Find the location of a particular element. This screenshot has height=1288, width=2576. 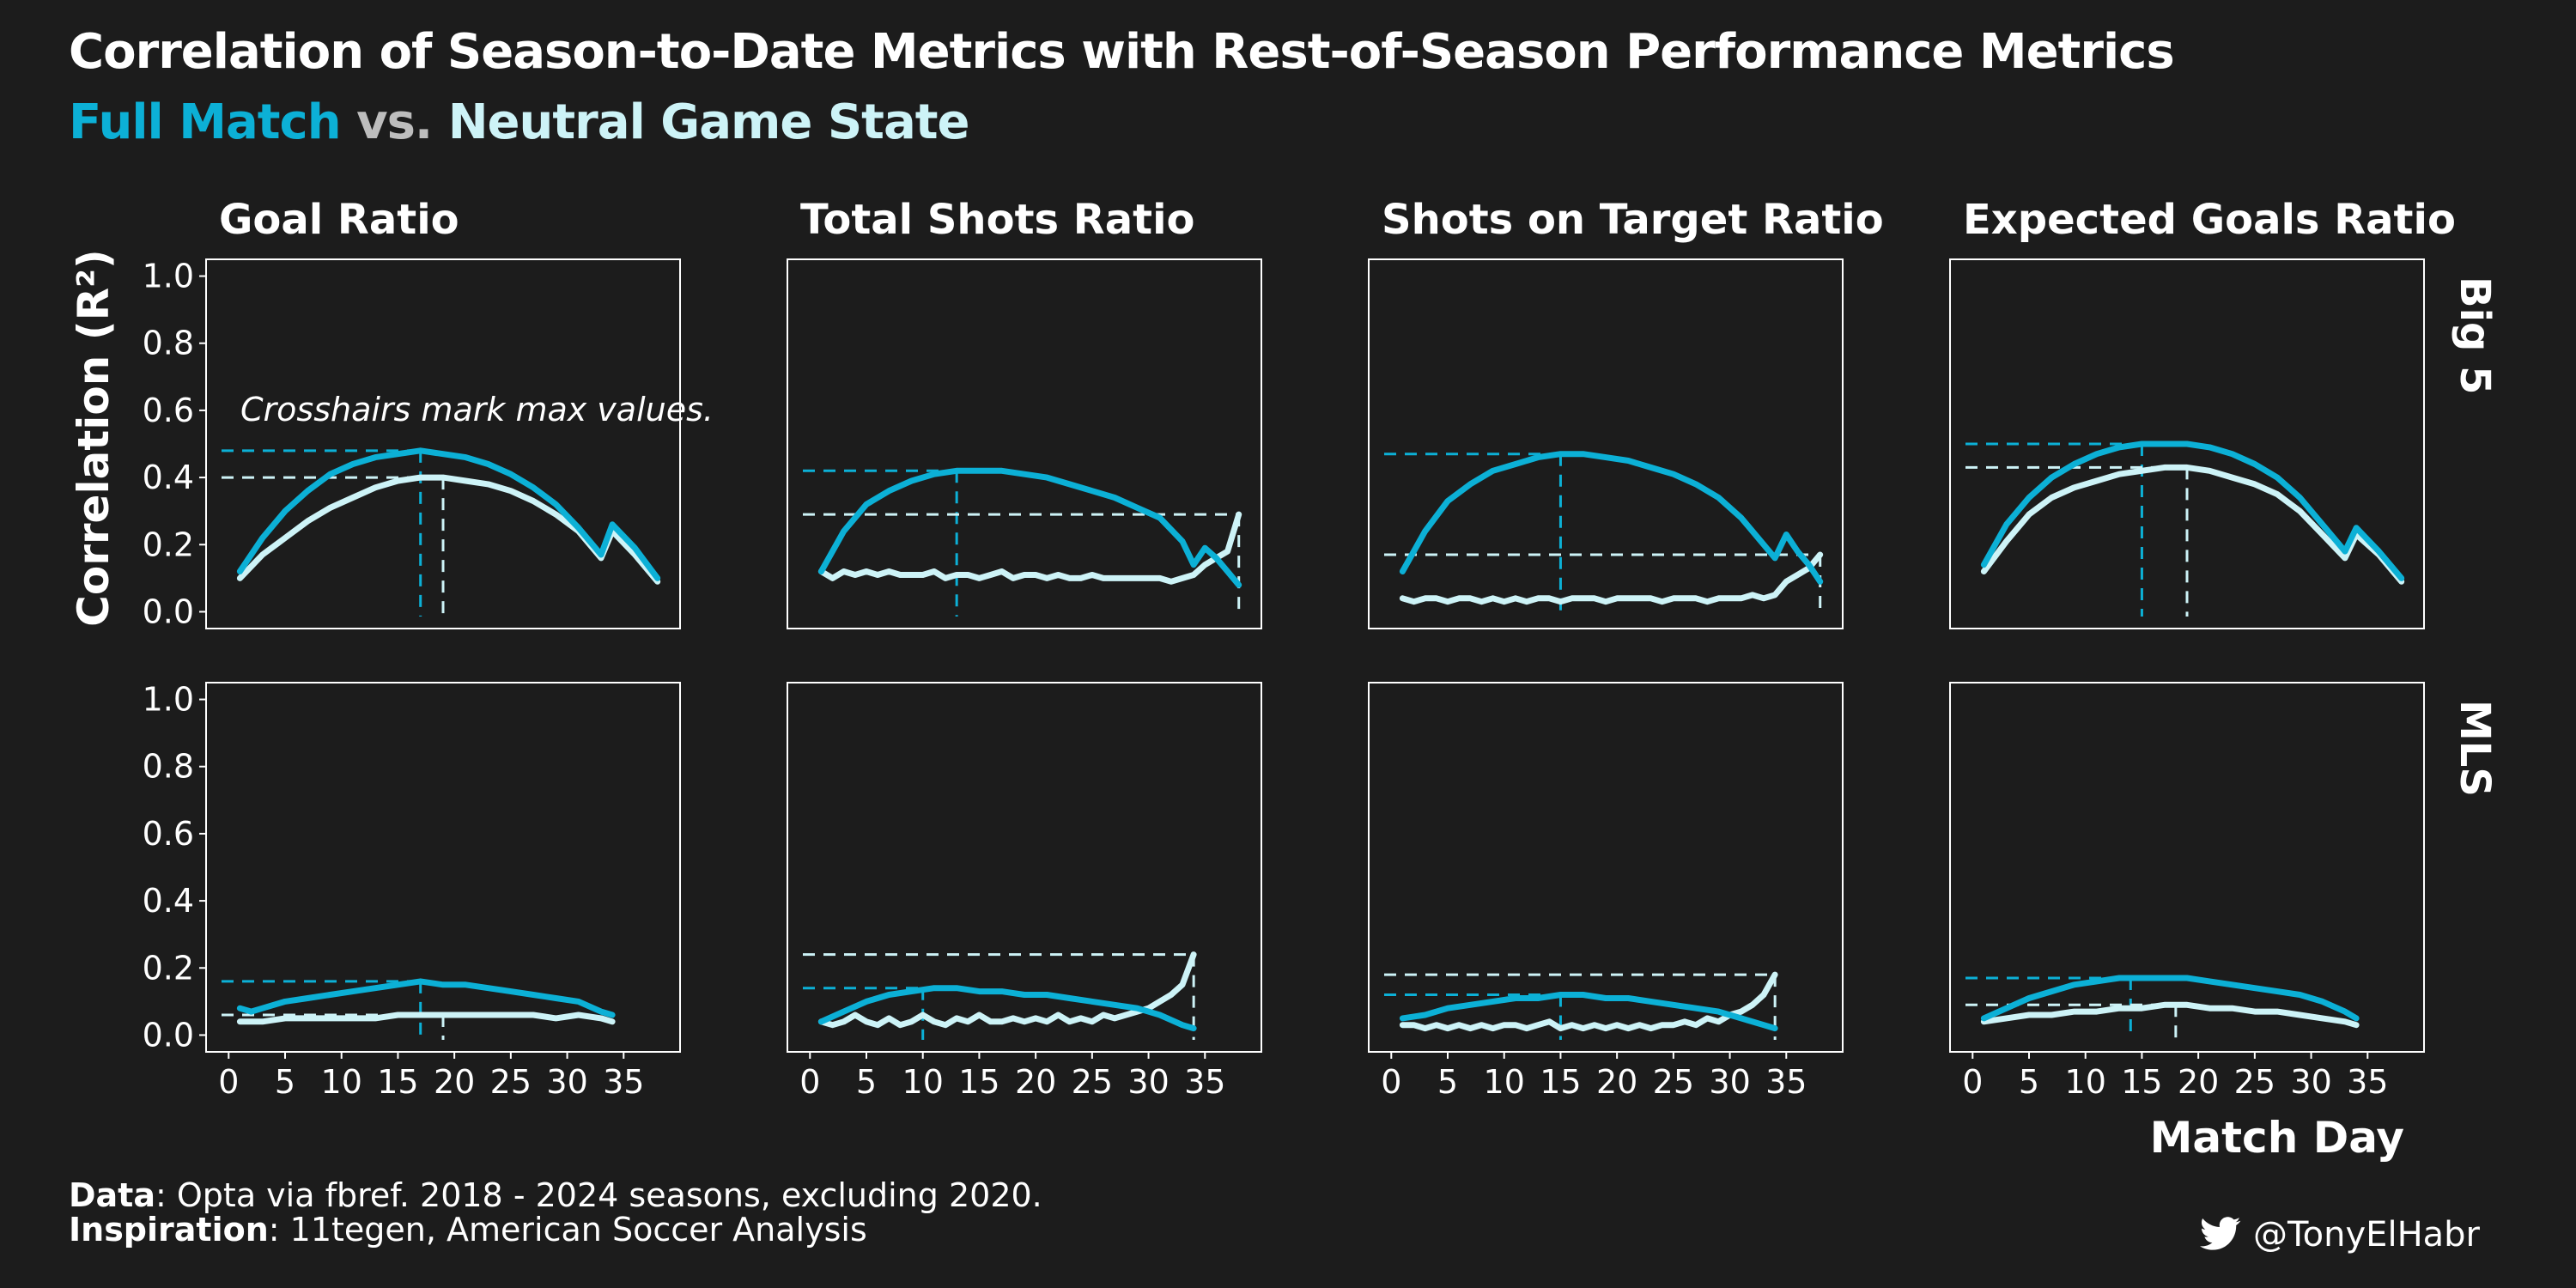

panel-mls-goal-ratio-frame is located at coordinates (443, 867).